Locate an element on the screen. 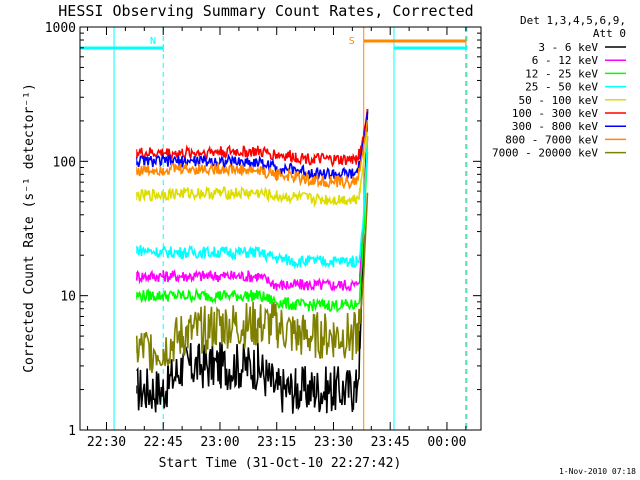 Image resolution: width=640 pixels, height=480 pixels. flag-label-N: N is located at coordinates (153, 41).